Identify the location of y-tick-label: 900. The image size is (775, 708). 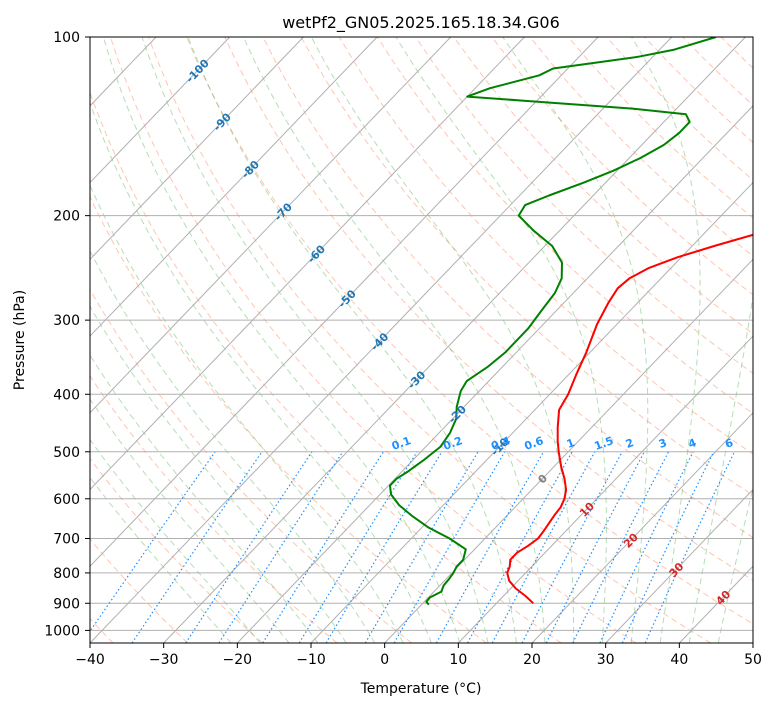
(66, 604).